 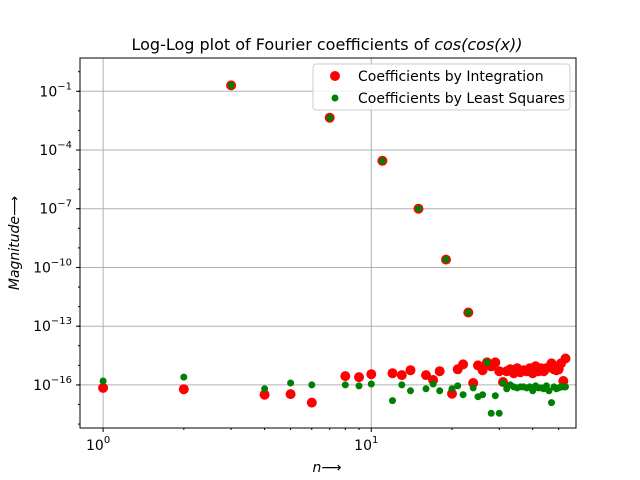 I want to click on y-tick-label: 10⁻¹, so click(x=55, y=90).